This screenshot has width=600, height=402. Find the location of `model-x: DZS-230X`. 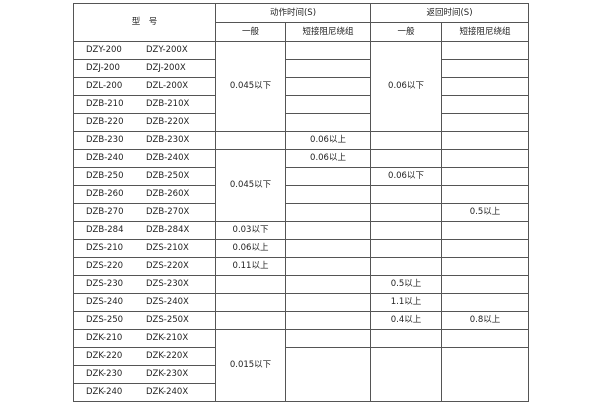

model-x: DZS-230X is located at coordinates (167, 284).